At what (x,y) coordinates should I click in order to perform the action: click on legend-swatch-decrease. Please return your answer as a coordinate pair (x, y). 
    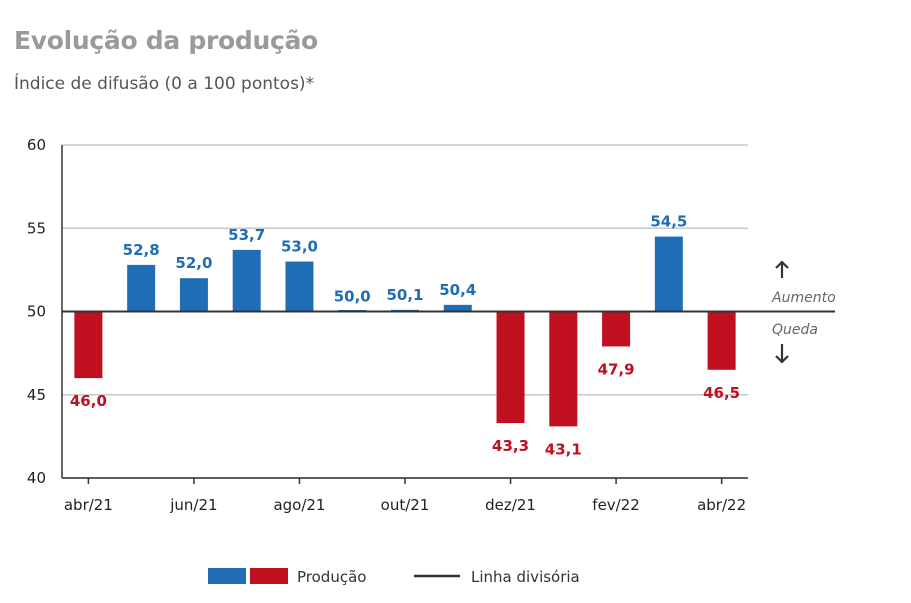
    Looking at the image, I should click on (269, 576).